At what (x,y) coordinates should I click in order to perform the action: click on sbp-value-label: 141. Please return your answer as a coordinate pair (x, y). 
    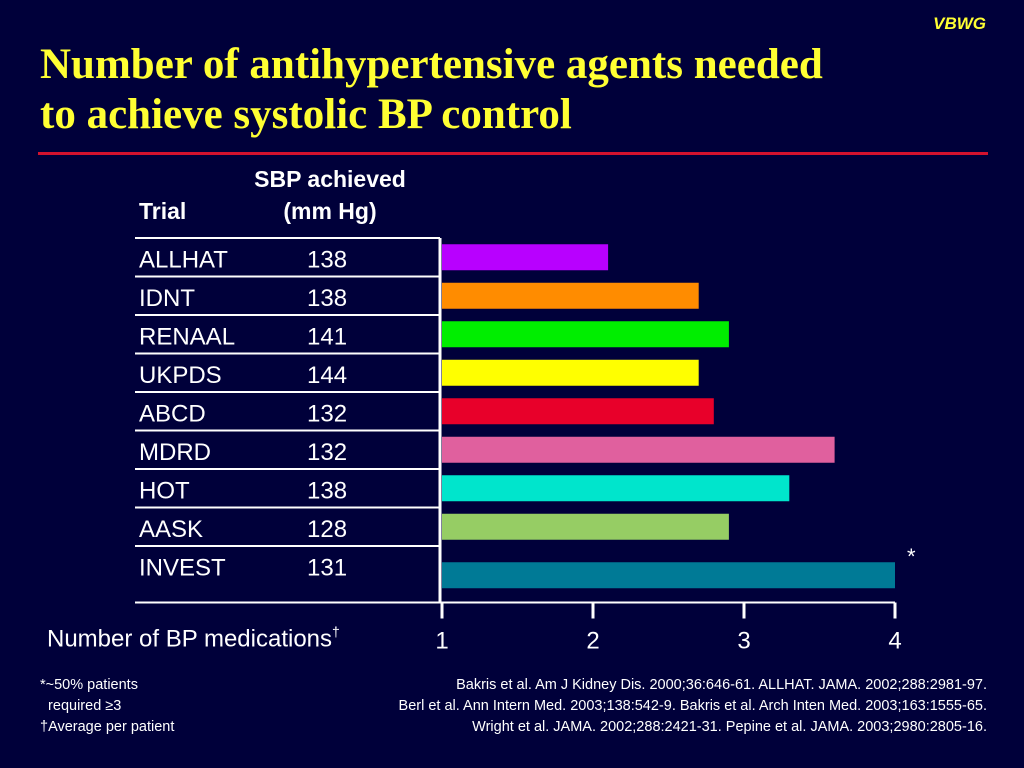
    Looking at the image, I should click on (327, 336).